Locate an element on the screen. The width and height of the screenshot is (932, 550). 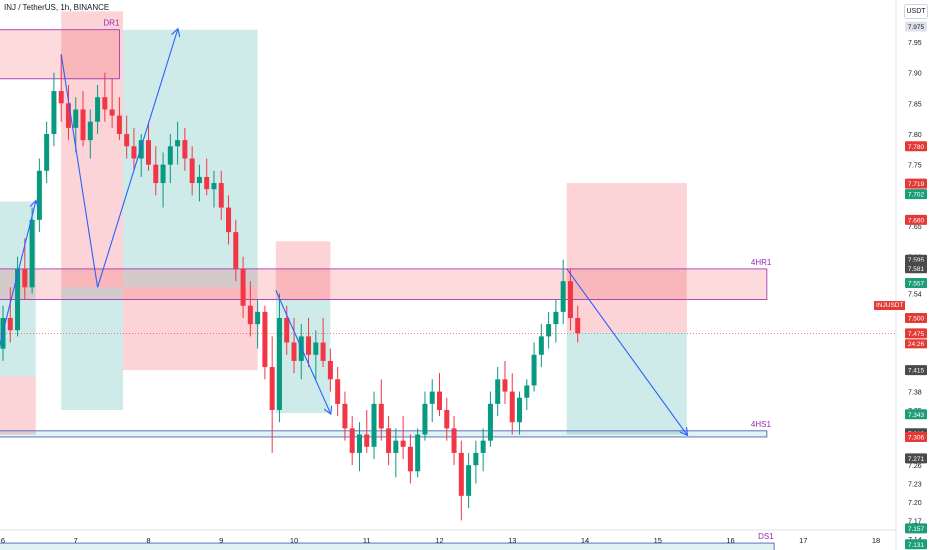
zone-label-ds1: DS1 is located at coordinates (766, 536).